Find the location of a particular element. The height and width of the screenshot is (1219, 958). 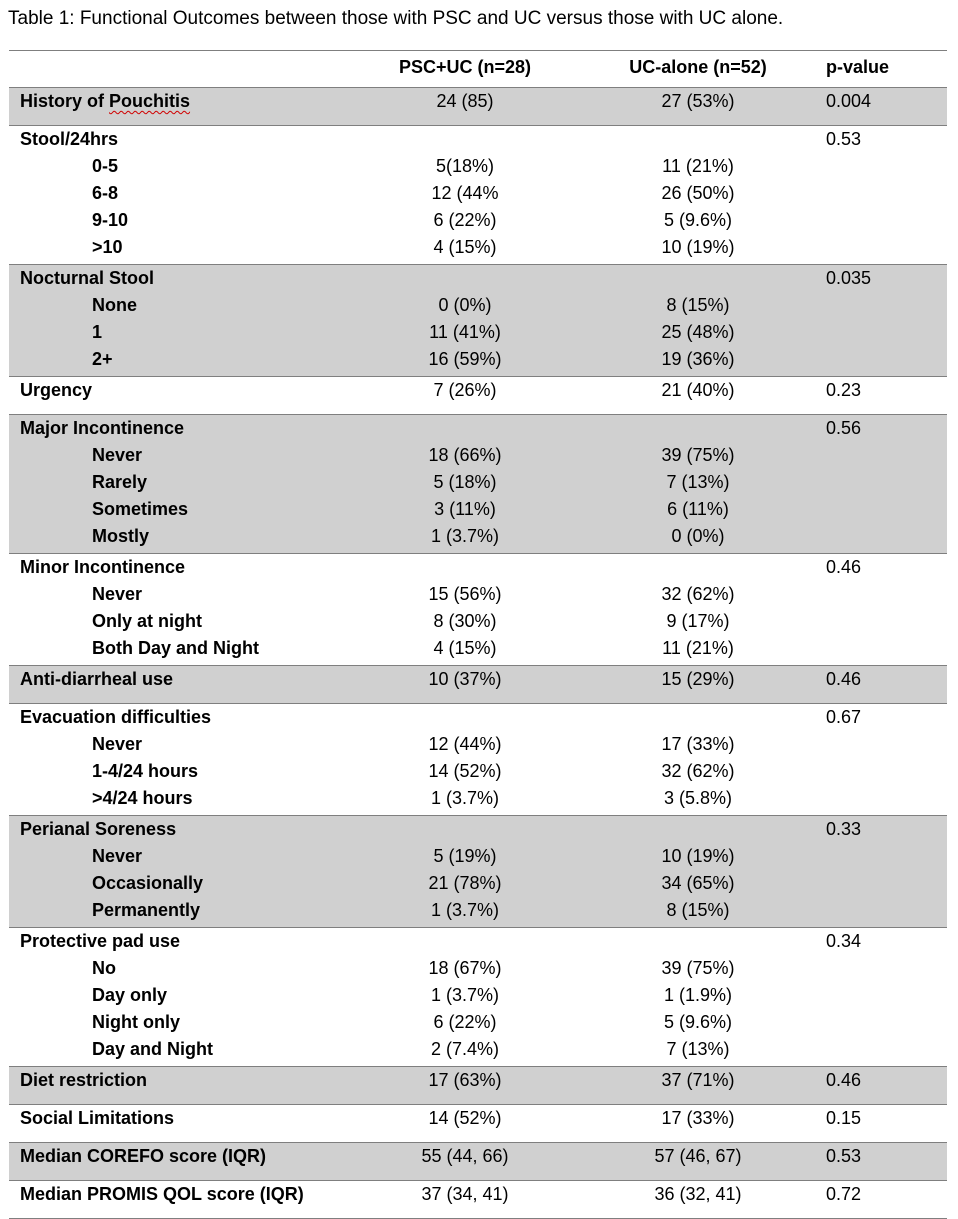

table-subrow: Permanently 1 (3.7%) 8 (15%) is located at coordinates (478, 910).